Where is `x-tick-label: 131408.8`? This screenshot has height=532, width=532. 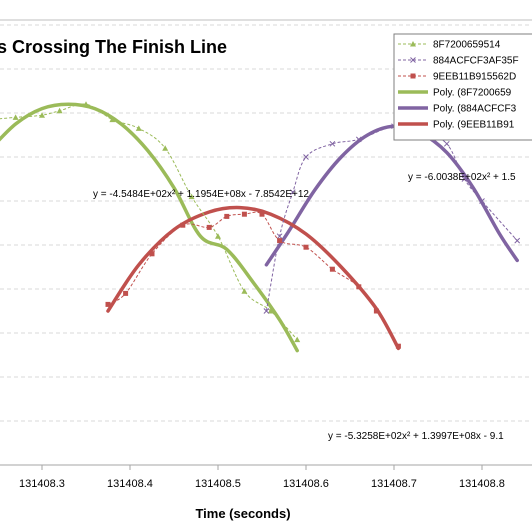
x-tick-label: 131408.8 is located at coordinates (482, 484).